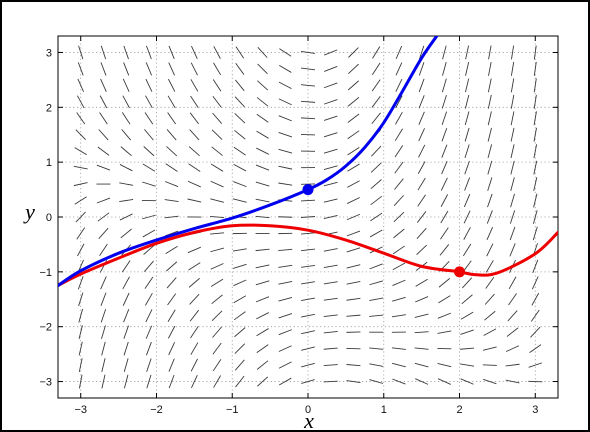  What do you see at coordinates (308, 190) in the screenshot?
I see `initial-point-blue` at bounding box center [308, 190].